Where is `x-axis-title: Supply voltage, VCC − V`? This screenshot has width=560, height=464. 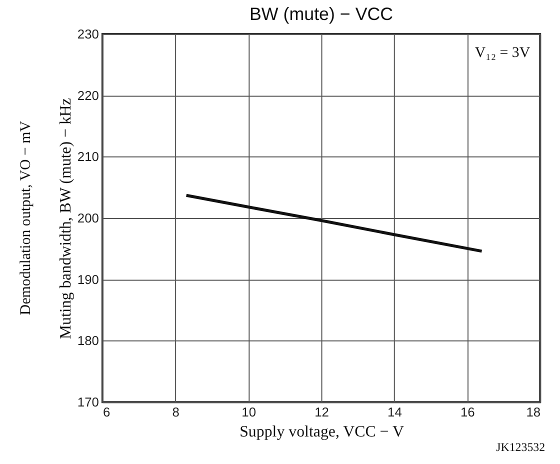
x-axis-title: Supply voltage, VCC − V is located at coordinates (322, 431).